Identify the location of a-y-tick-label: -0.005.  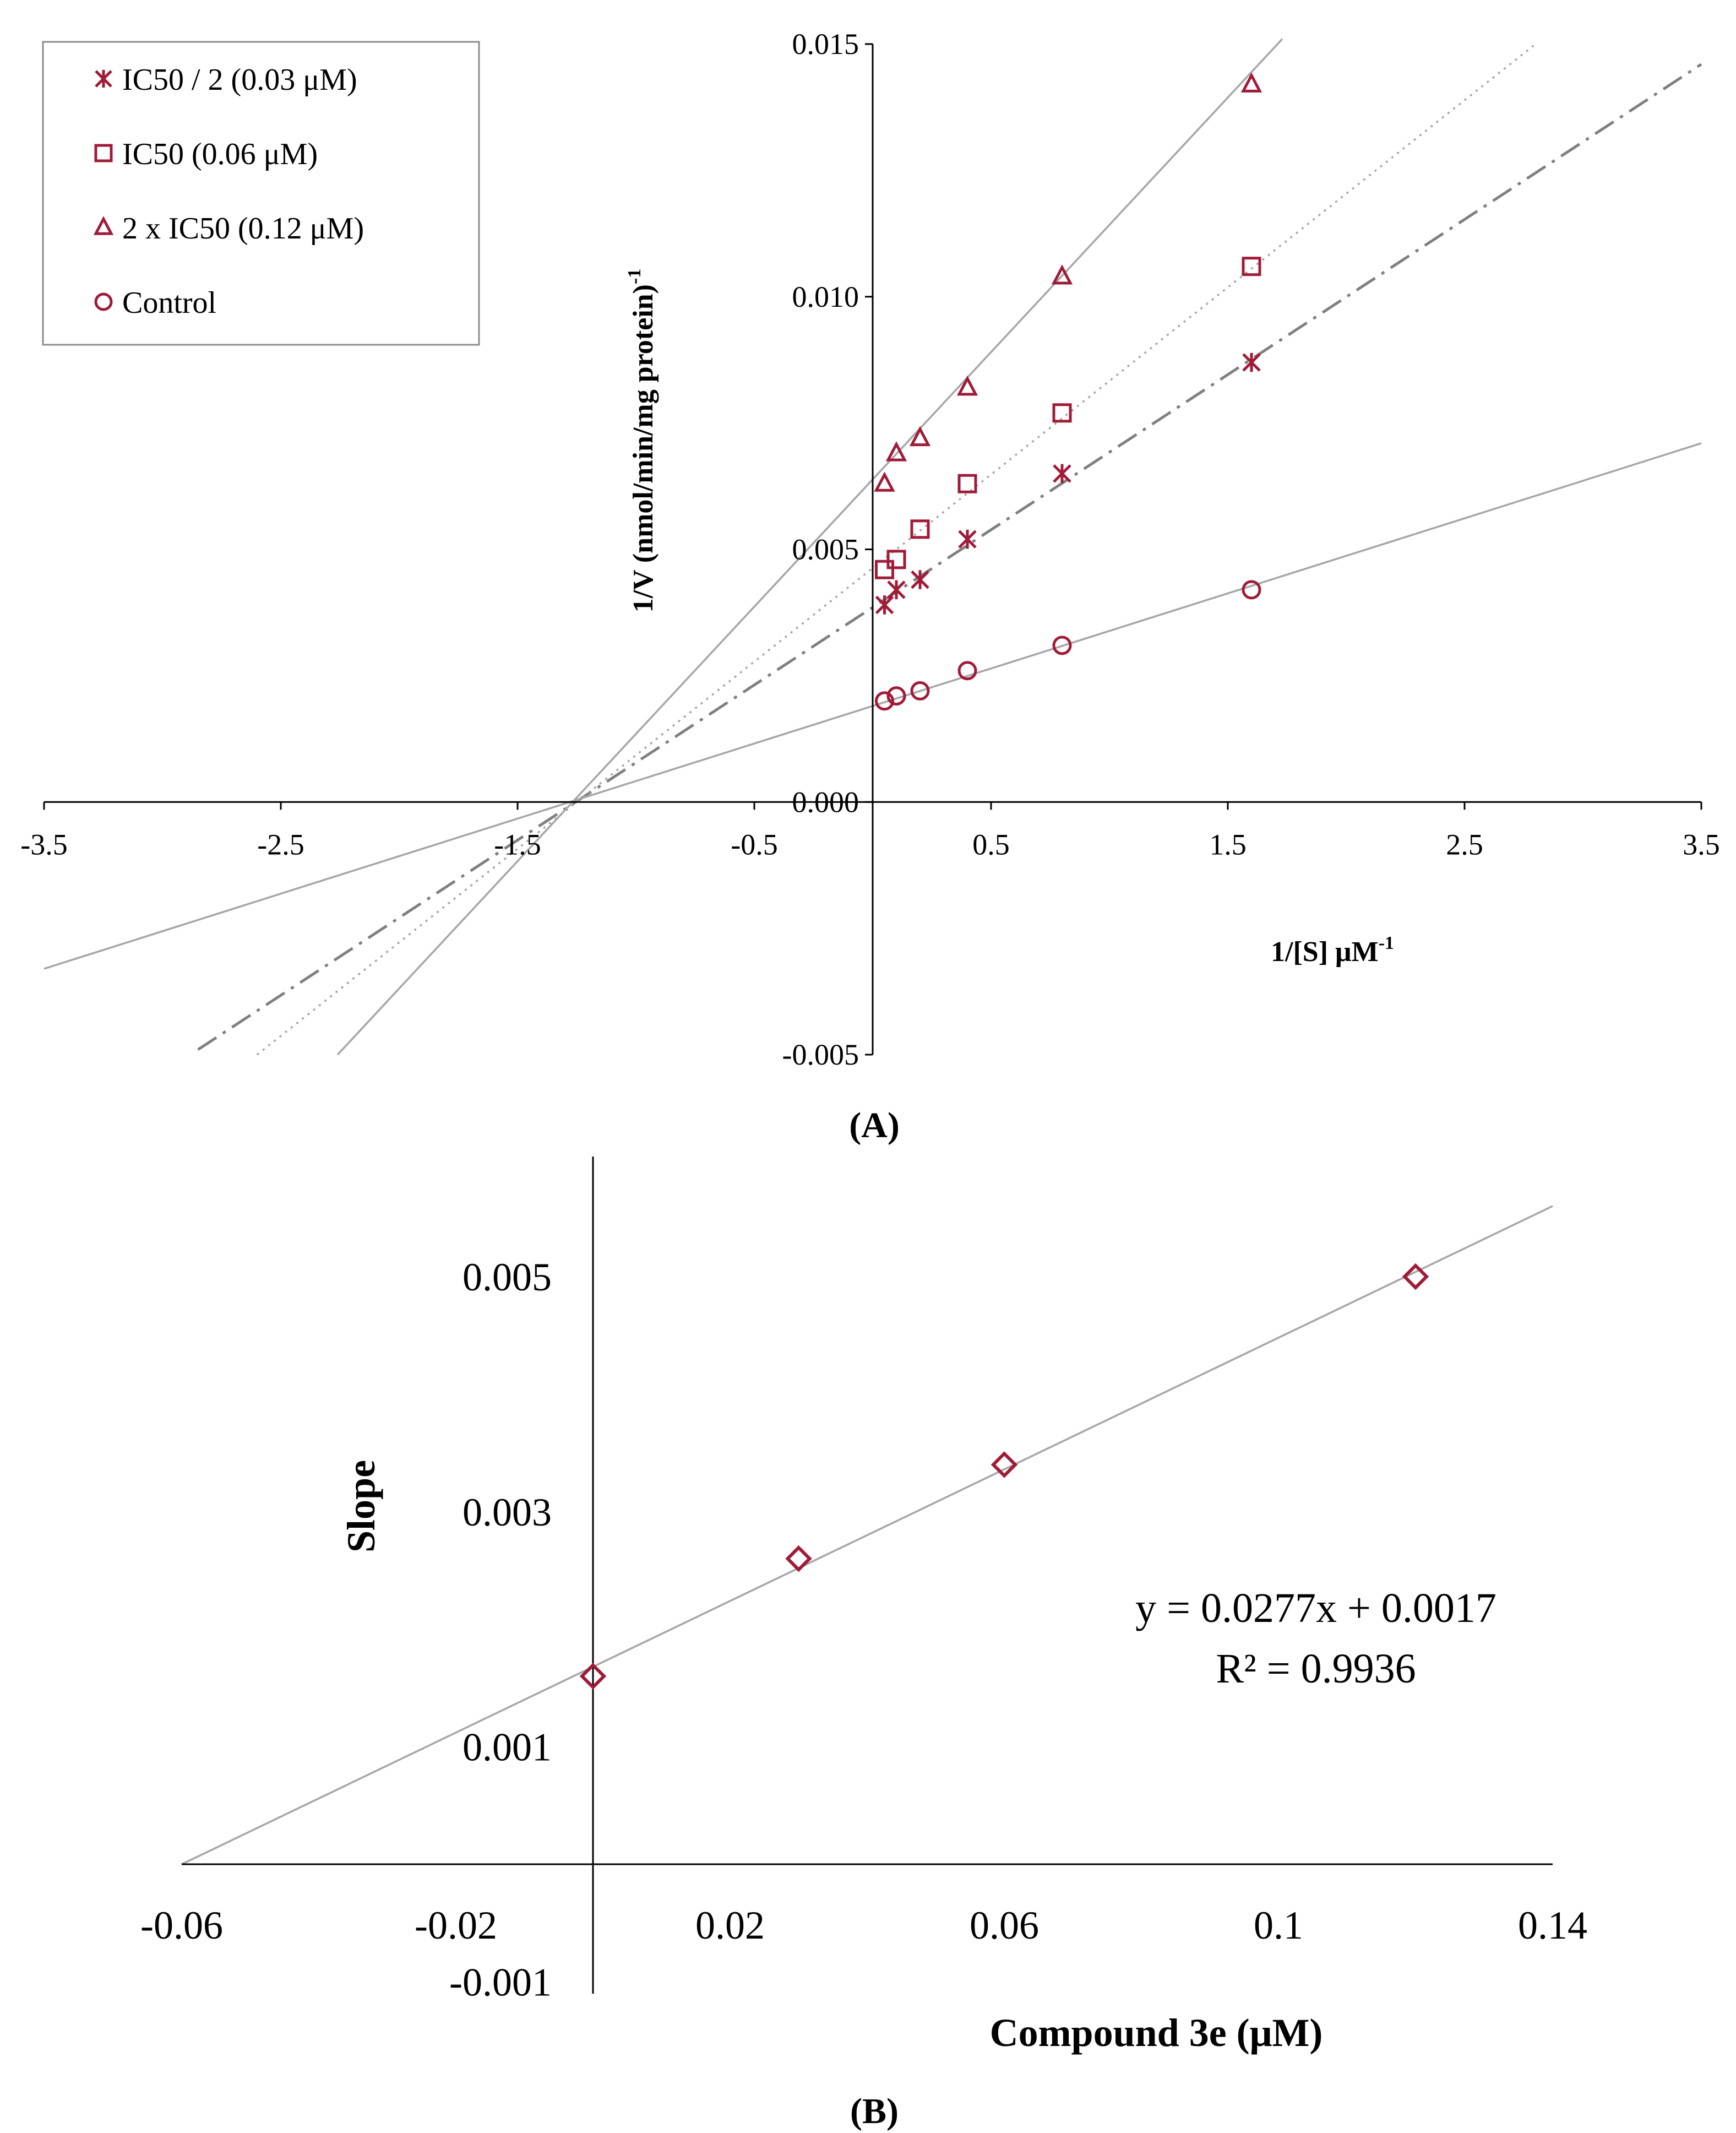
(820, 1055).